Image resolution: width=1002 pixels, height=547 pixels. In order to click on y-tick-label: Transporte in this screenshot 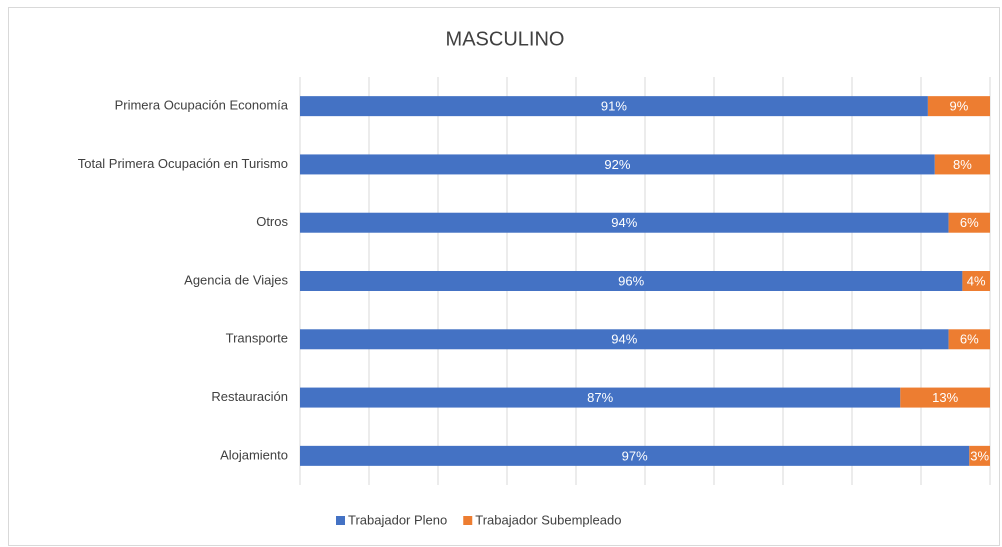, I will do `click(257, 338)`.